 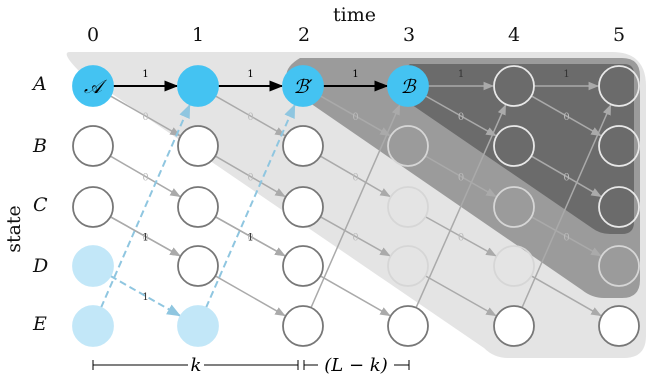 I want to click on edge-weight-A2-B3: 0, so click(x=355, y=117).